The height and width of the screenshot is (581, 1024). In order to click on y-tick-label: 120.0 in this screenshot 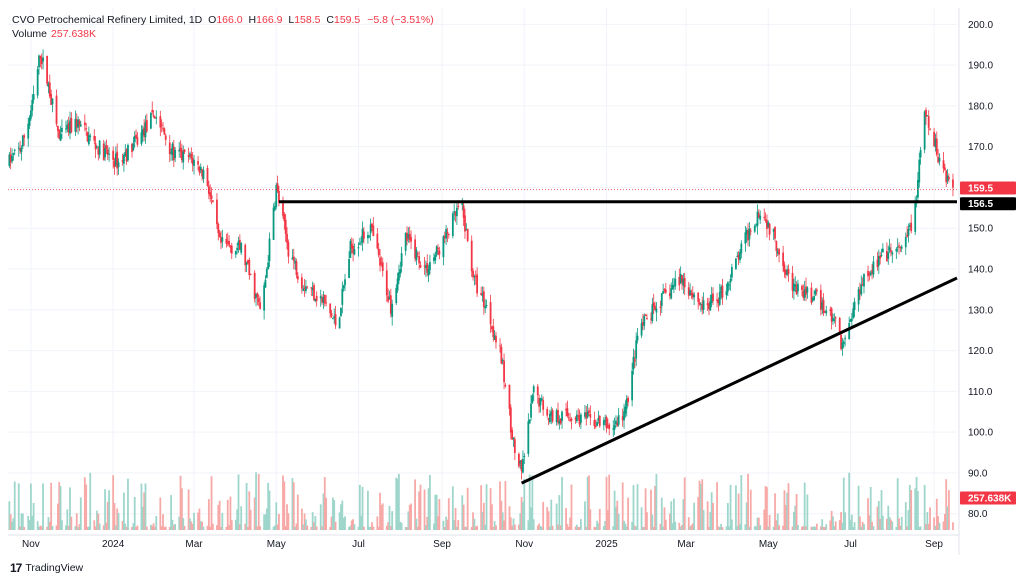, I will do `click(980, 351)`.